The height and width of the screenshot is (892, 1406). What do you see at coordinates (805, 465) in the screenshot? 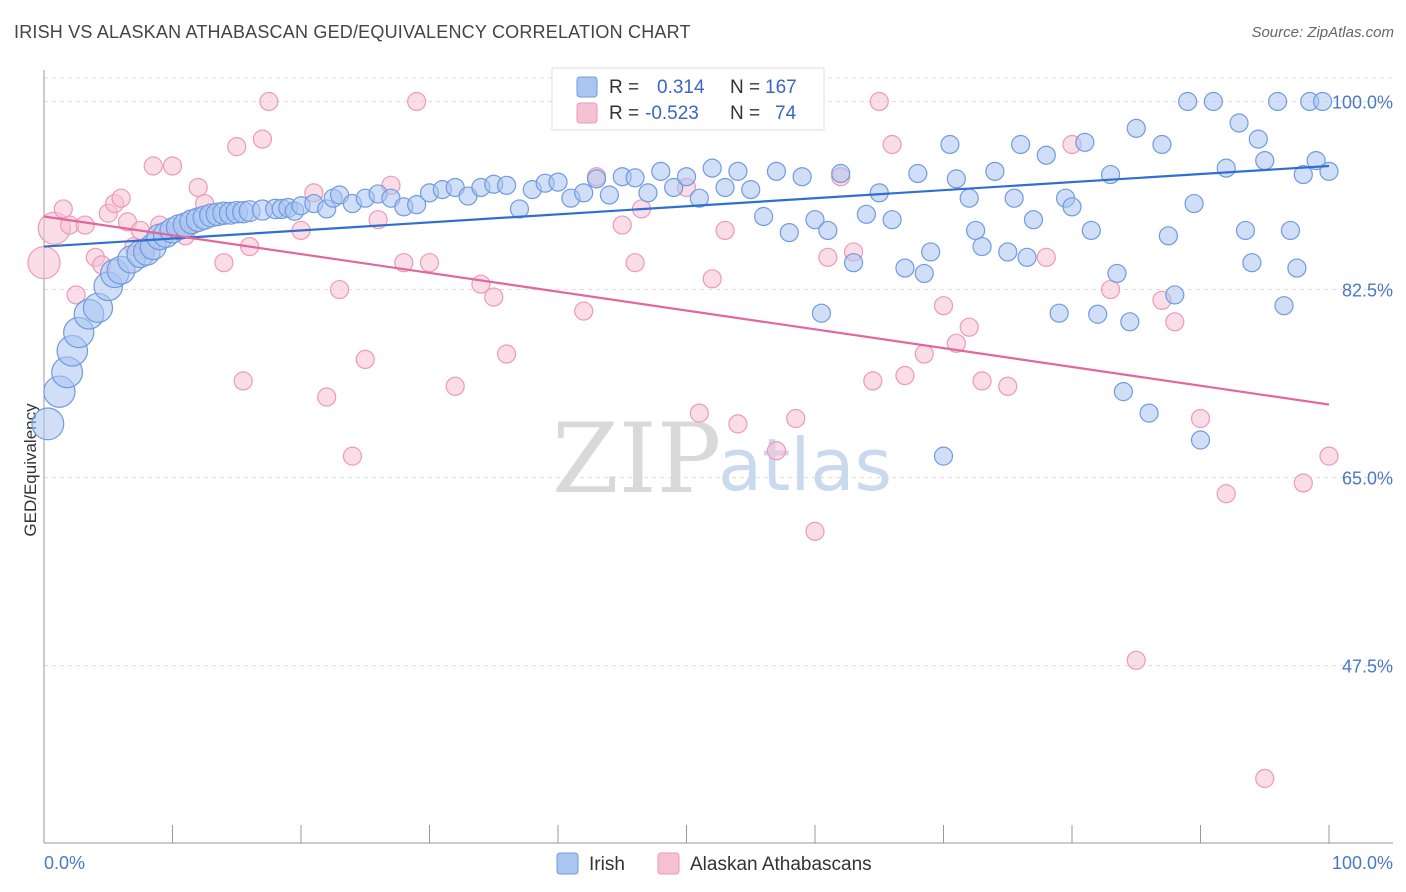
I see `watermark-atlas: atlas` at bounding box center [805, 465].